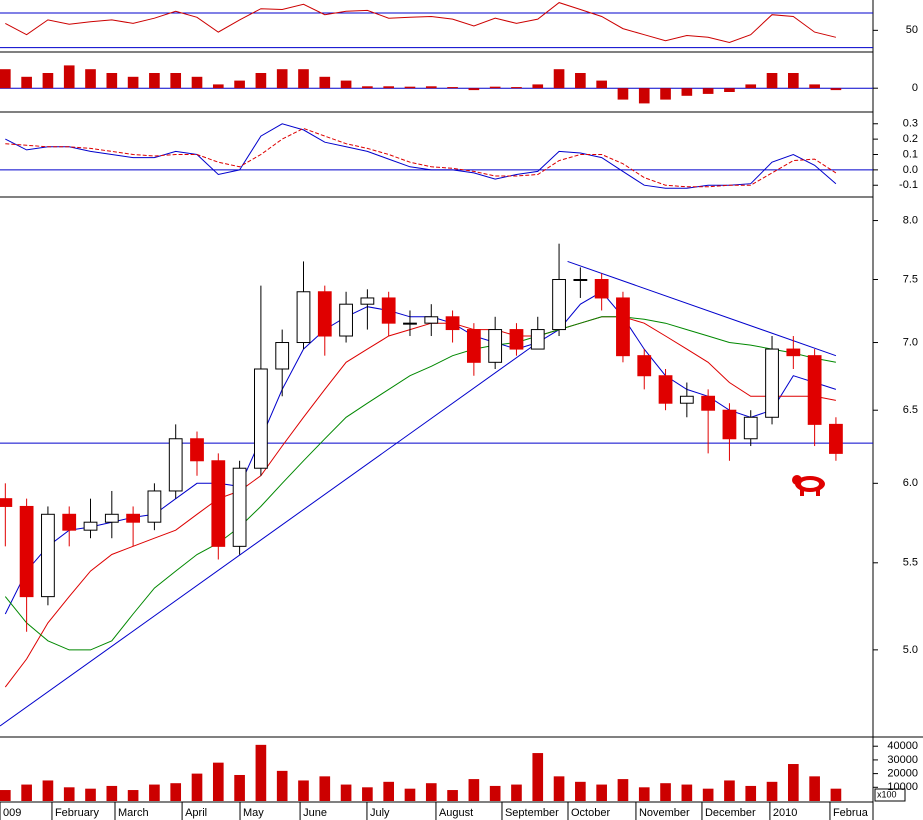 Image resolution: width=923 pixels, height=820 pixels. Describe the element at coordinates (910, 220) in the screenshot. I see `y-tick-label: 8.0` at that location.